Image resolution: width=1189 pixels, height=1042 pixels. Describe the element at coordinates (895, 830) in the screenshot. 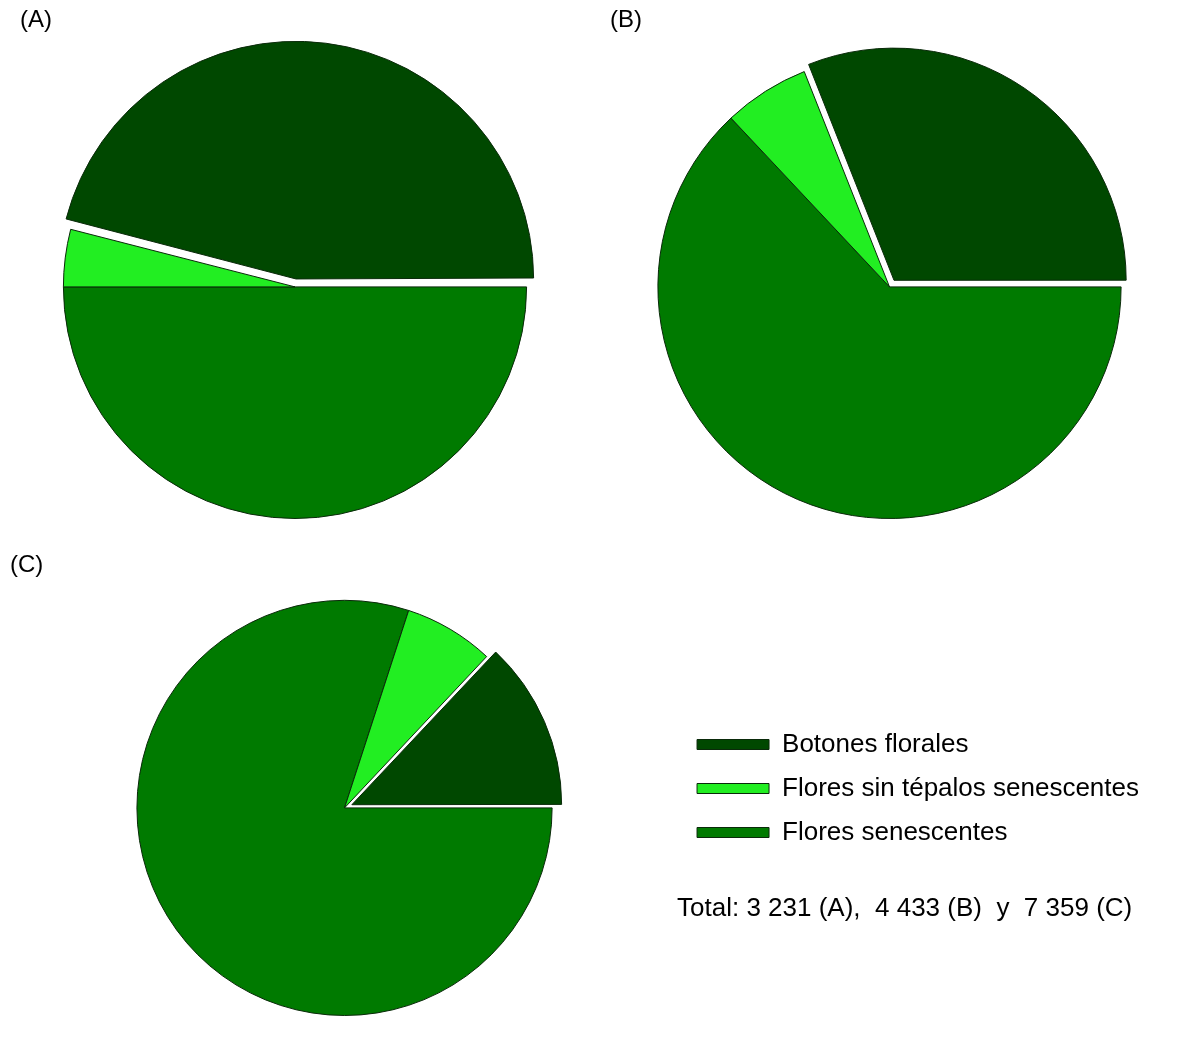

I see `legend-label: Flores senescentes` at that location.